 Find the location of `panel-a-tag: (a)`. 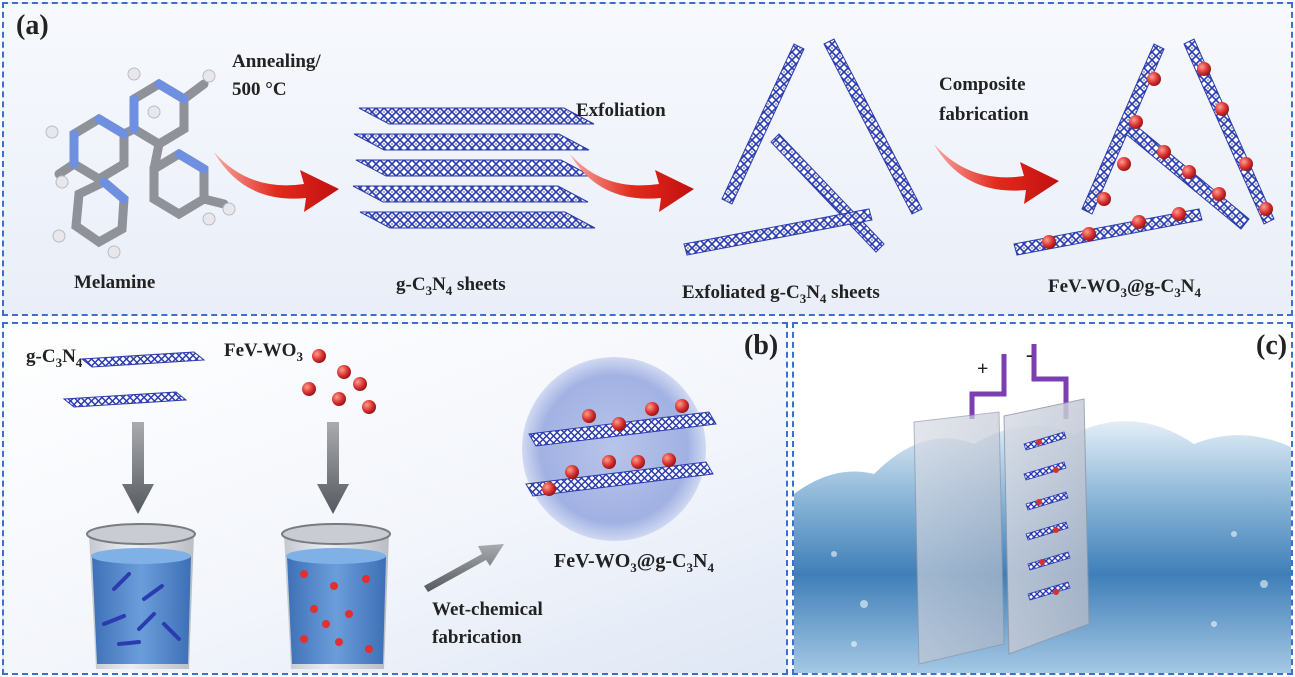

panel-a-tag: (a) is located at coordinates (32, 25).